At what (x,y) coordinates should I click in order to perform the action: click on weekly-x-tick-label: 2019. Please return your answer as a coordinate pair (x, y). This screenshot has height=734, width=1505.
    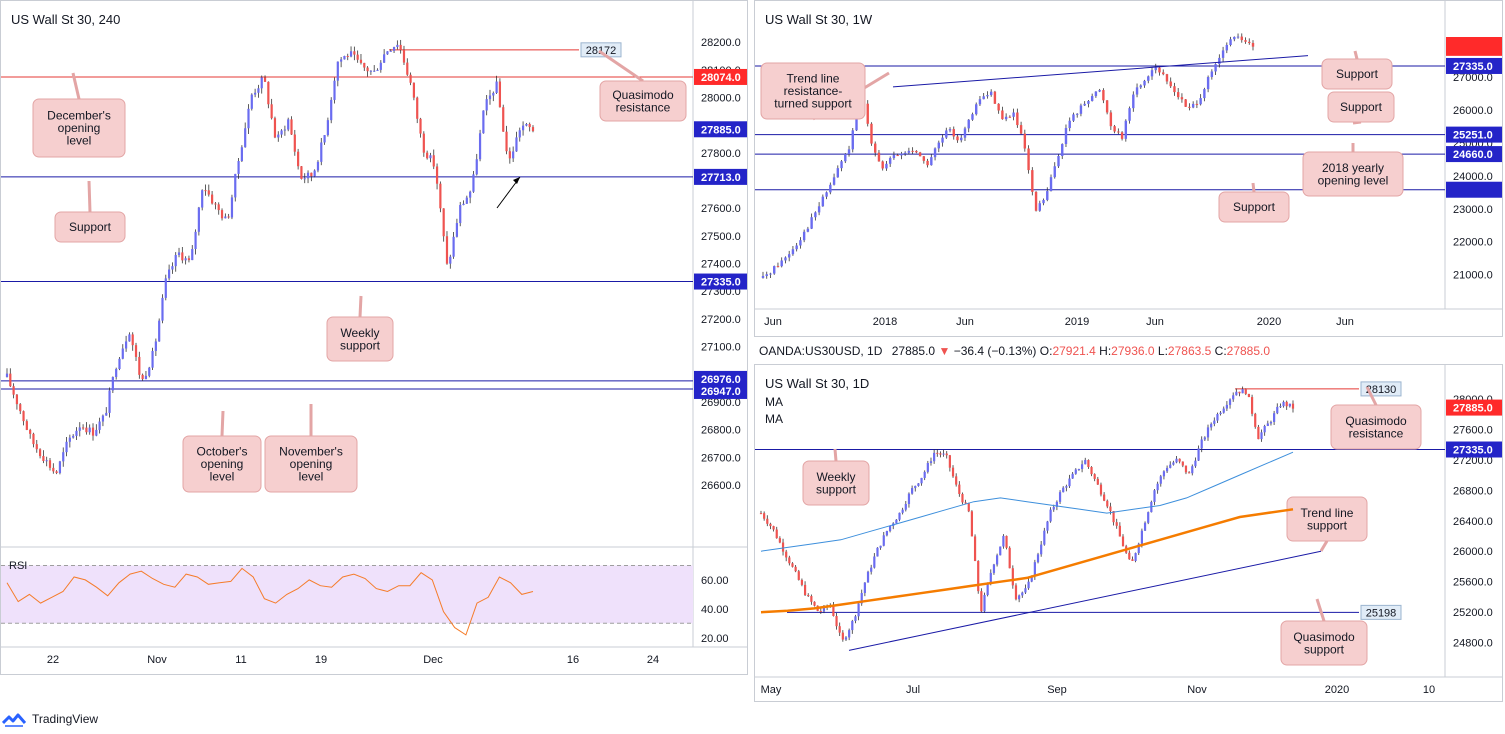
    Looking at the image, I should click on (1077, 322).